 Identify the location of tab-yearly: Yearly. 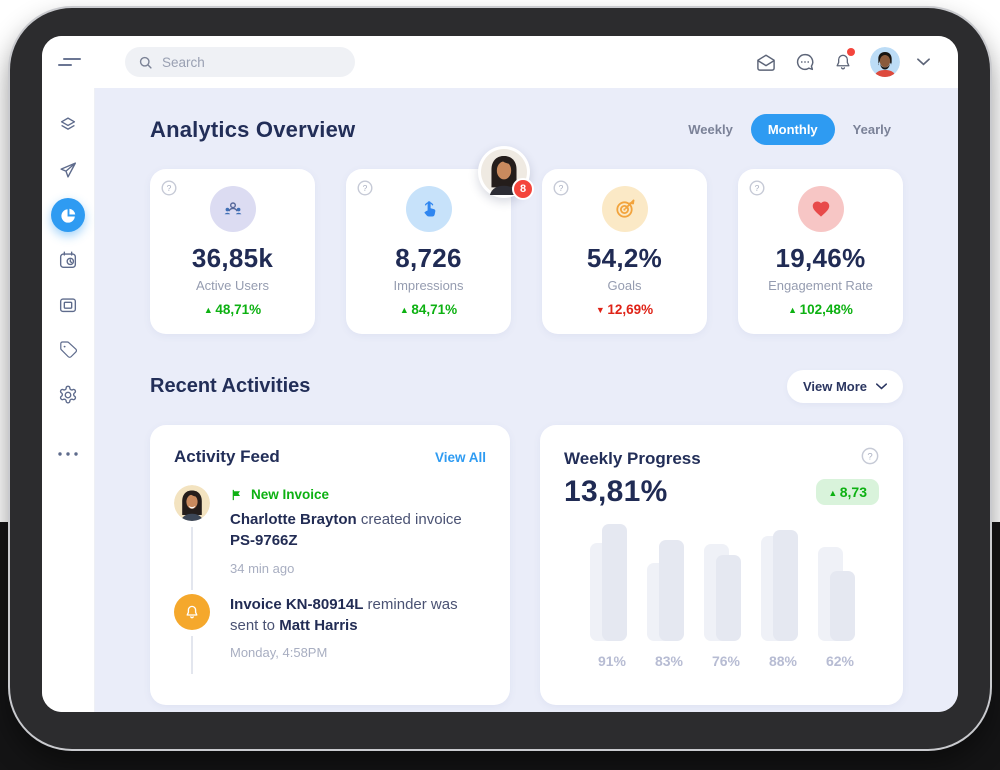
(871, 129).